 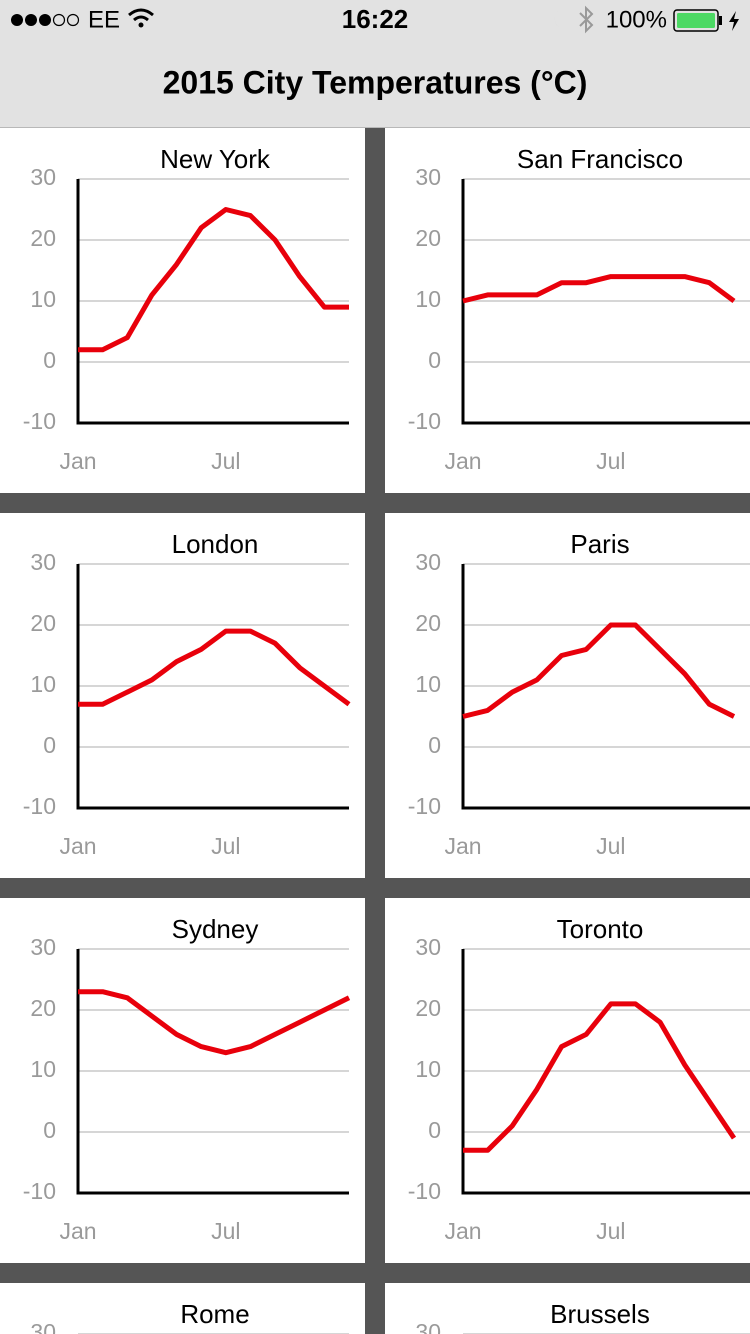 I want to click on chart-title: Paris, so click(x=599, y=544).